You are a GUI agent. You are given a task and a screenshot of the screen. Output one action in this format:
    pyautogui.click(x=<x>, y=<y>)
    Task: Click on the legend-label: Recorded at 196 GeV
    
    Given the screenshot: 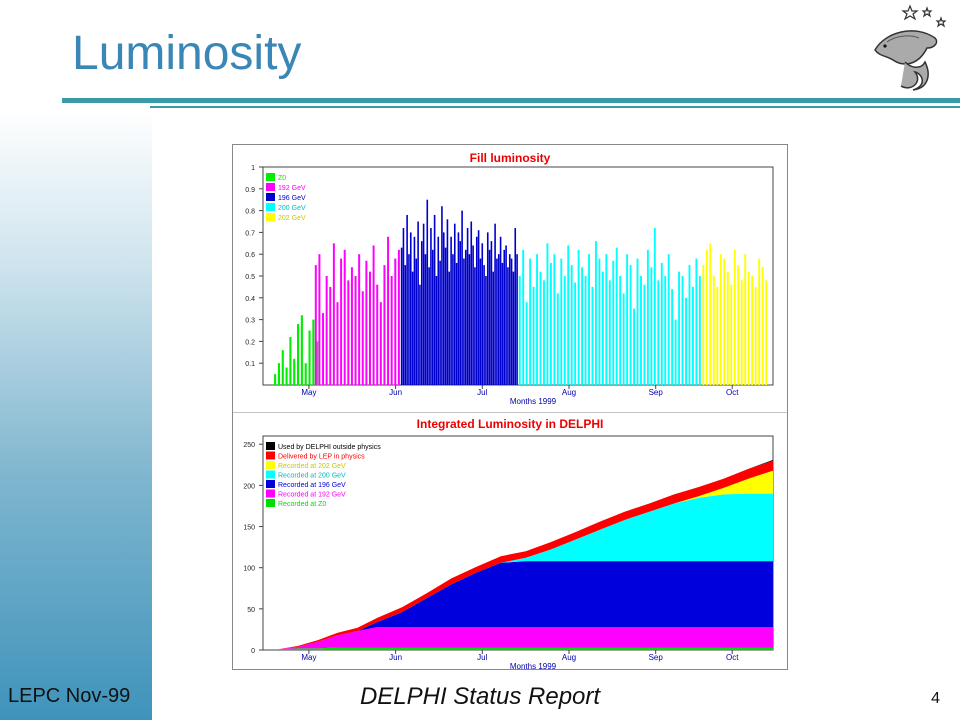 What is the action you would take?
    pyautogui.click(x=312, y=485)
    